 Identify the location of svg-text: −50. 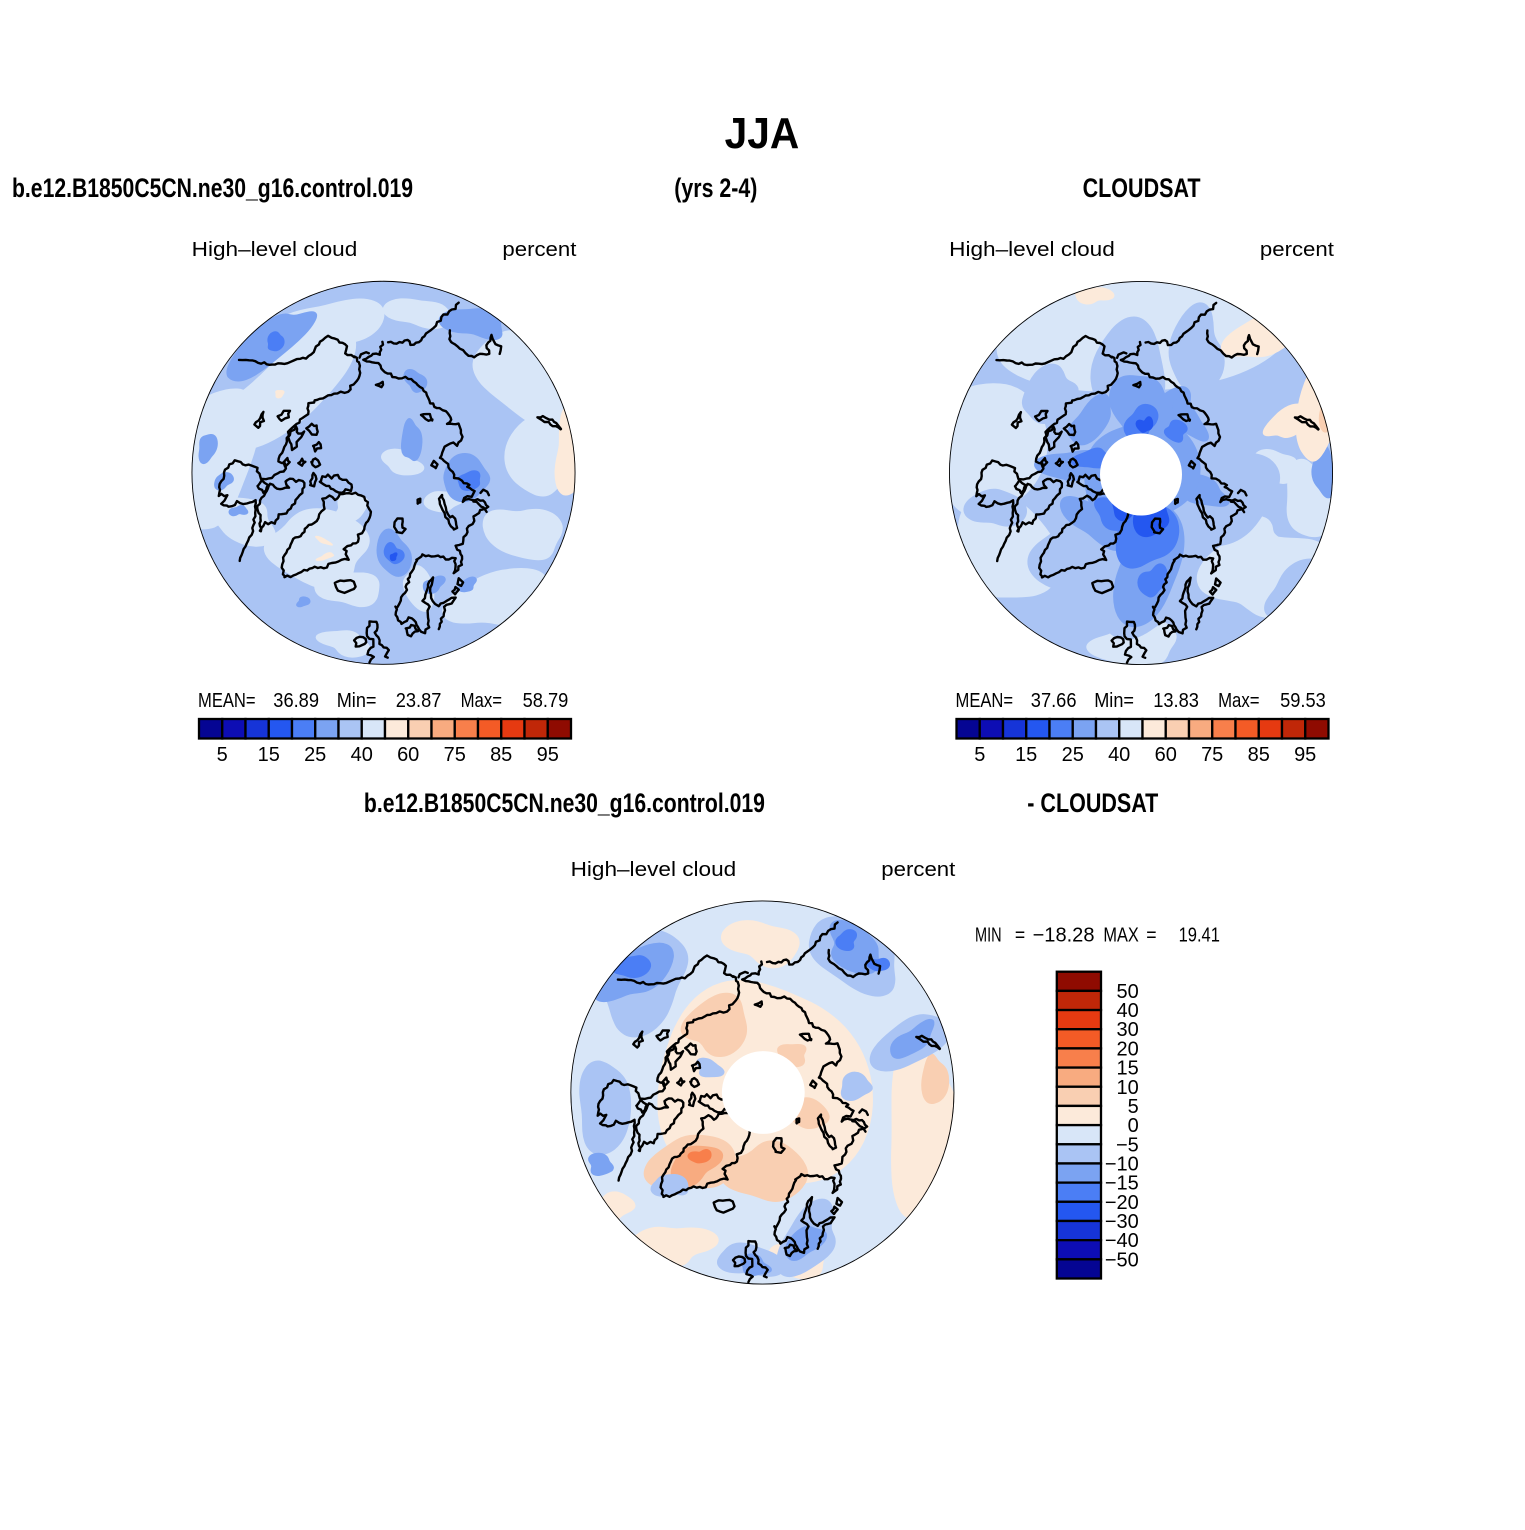
(1122, 1260).